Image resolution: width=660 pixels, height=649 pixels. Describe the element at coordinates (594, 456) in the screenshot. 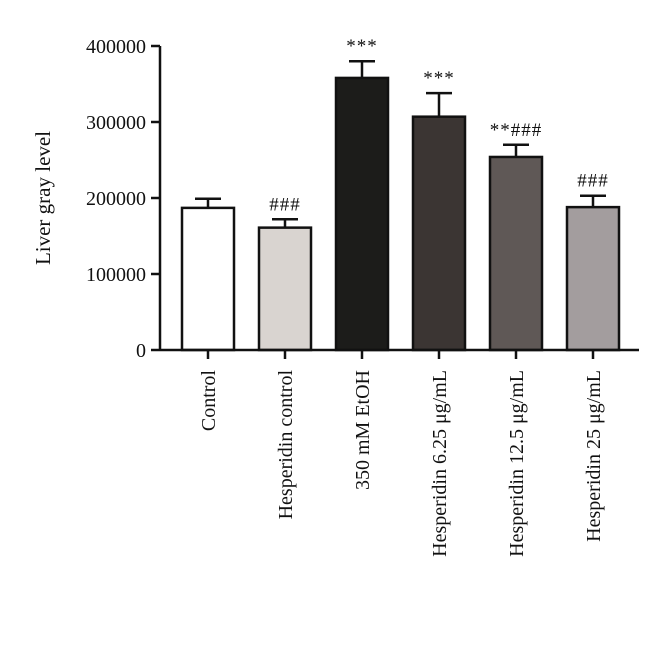

I see `x-tick-label: Hesperidin 25 μg/mL` at that location.